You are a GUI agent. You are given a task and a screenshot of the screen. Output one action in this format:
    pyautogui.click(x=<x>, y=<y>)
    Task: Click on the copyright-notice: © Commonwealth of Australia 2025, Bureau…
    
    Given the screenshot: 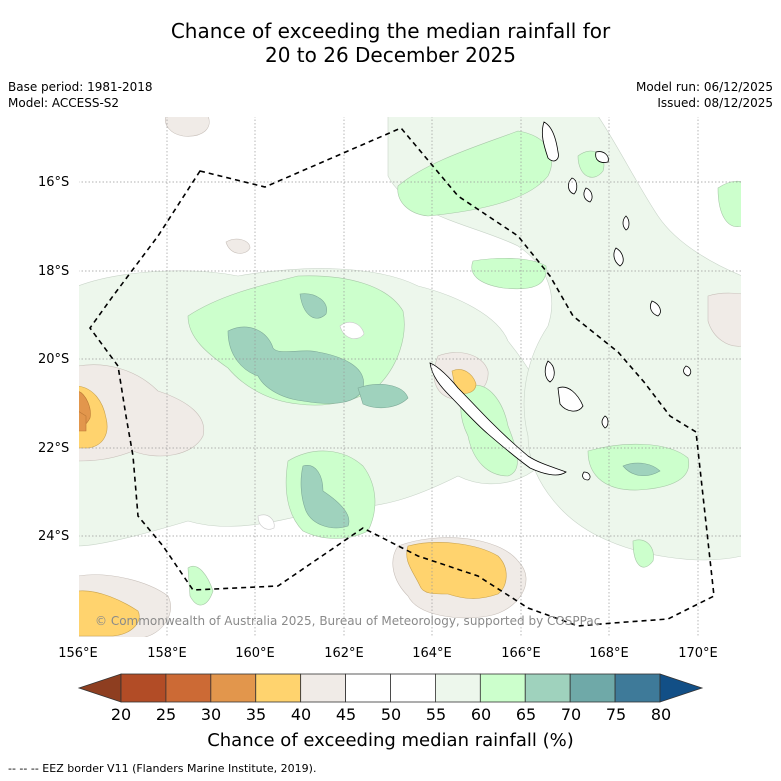 What is the action you would take?
    pyautogui.click(x=348, y=621)
    